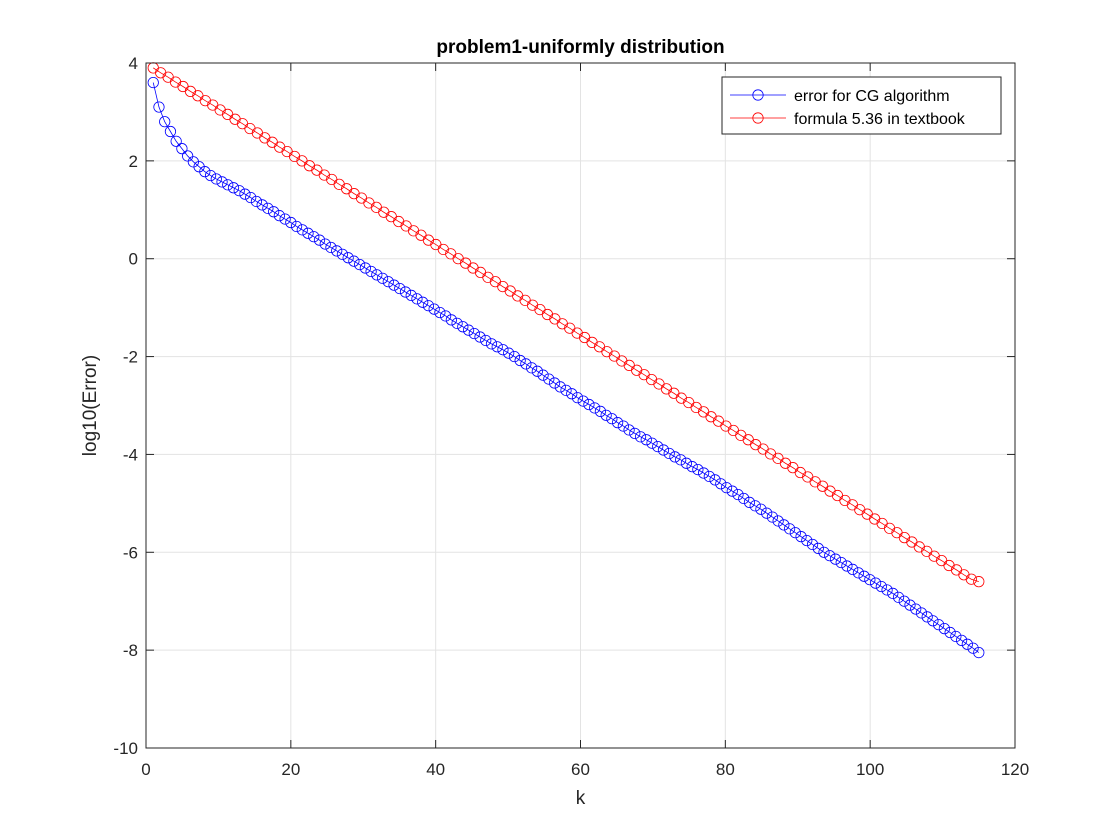 This screenshot has width=1120, height=840. Describe the element at coordinates (145, 769) in the screenshot. I see `x-tick-label: 0` at that location.